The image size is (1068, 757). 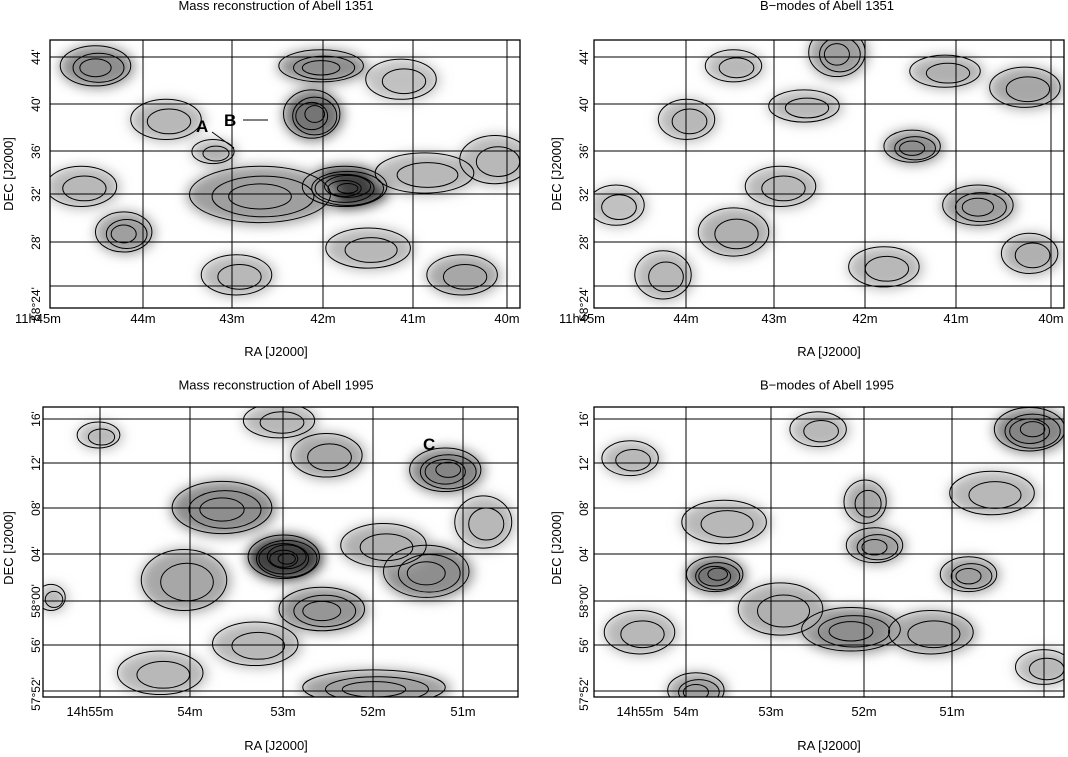 I want to click on panel-title: B−modes of Abell 1351, so click(x=827, y=6).